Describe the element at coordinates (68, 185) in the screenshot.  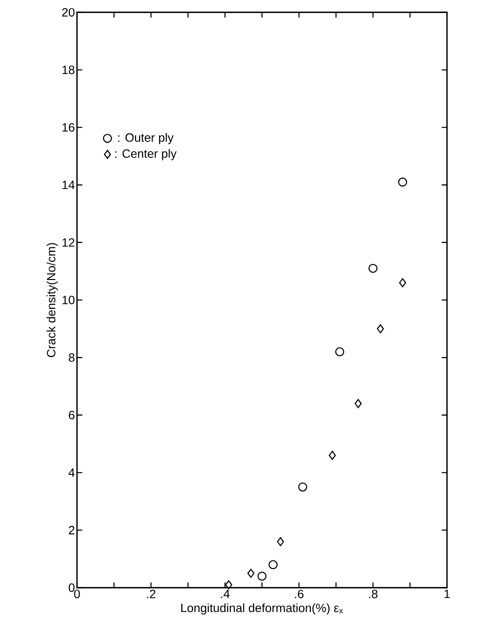
I see `y-tick-label: 14` at that location.